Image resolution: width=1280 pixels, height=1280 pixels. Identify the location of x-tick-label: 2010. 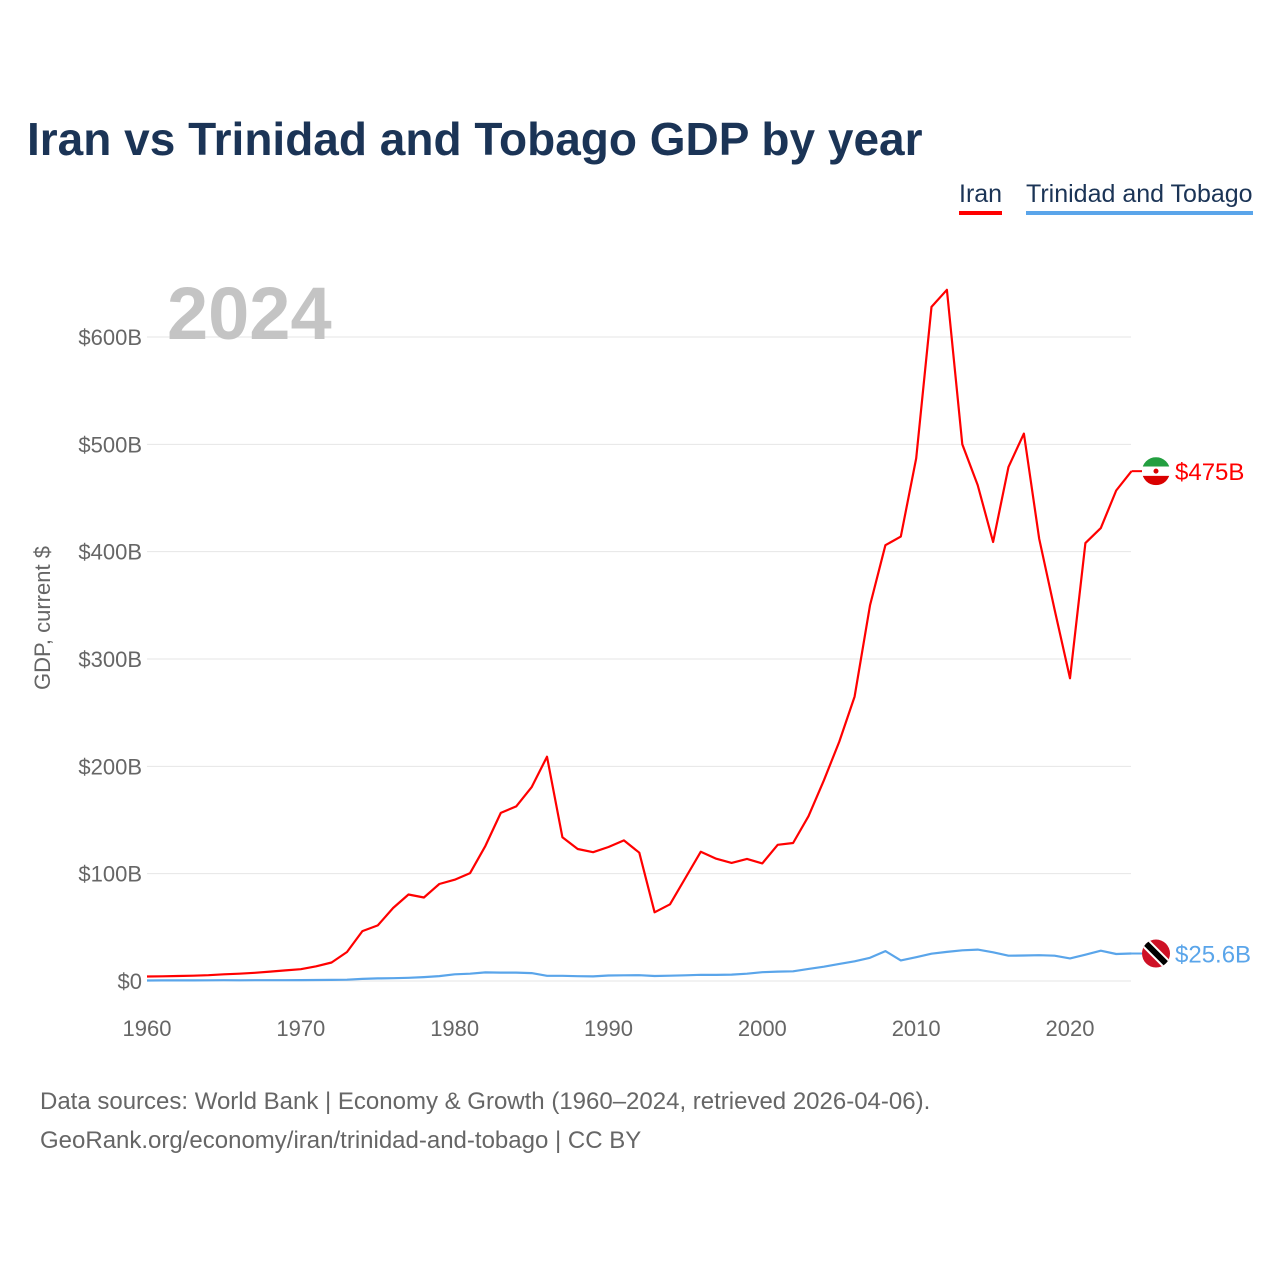
(916, 1028).